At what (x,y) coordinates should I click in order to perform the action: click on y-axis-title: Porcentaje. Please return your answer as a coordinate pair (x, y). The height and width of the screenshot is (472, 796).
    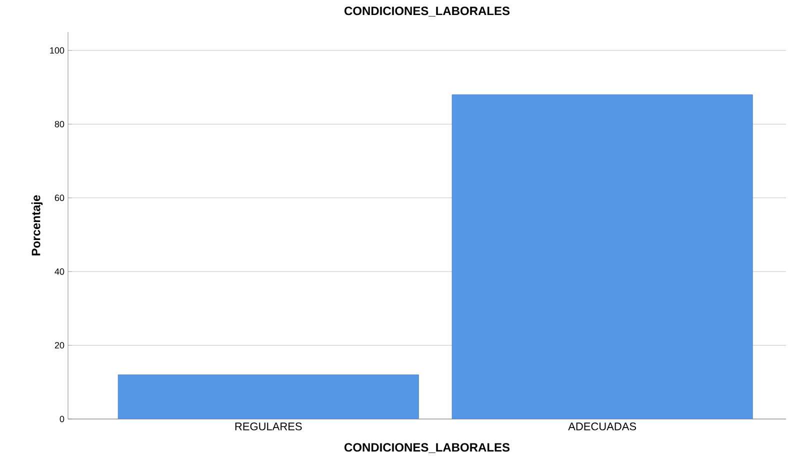
    Looking at the image, I should click on (37, 225).